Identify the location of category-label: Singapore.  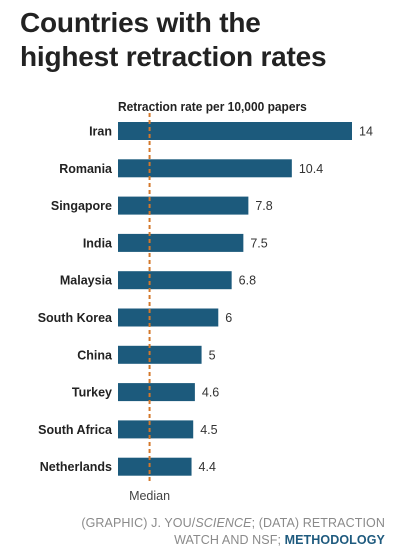
(81, 206).